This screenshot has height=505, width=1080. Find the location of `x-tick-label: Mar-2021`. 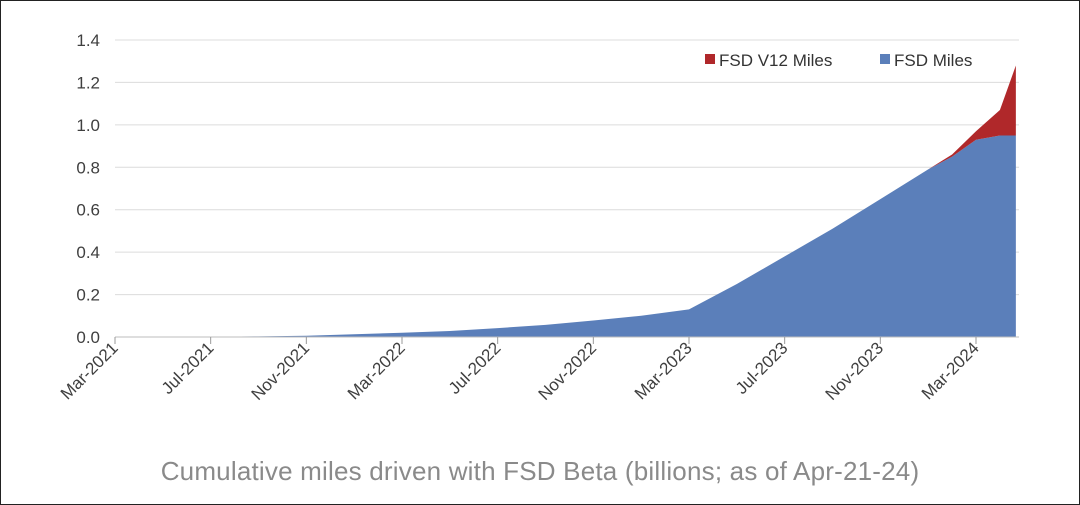

x-tick-label: Mar-2021 is located at coordinates (89, 370).